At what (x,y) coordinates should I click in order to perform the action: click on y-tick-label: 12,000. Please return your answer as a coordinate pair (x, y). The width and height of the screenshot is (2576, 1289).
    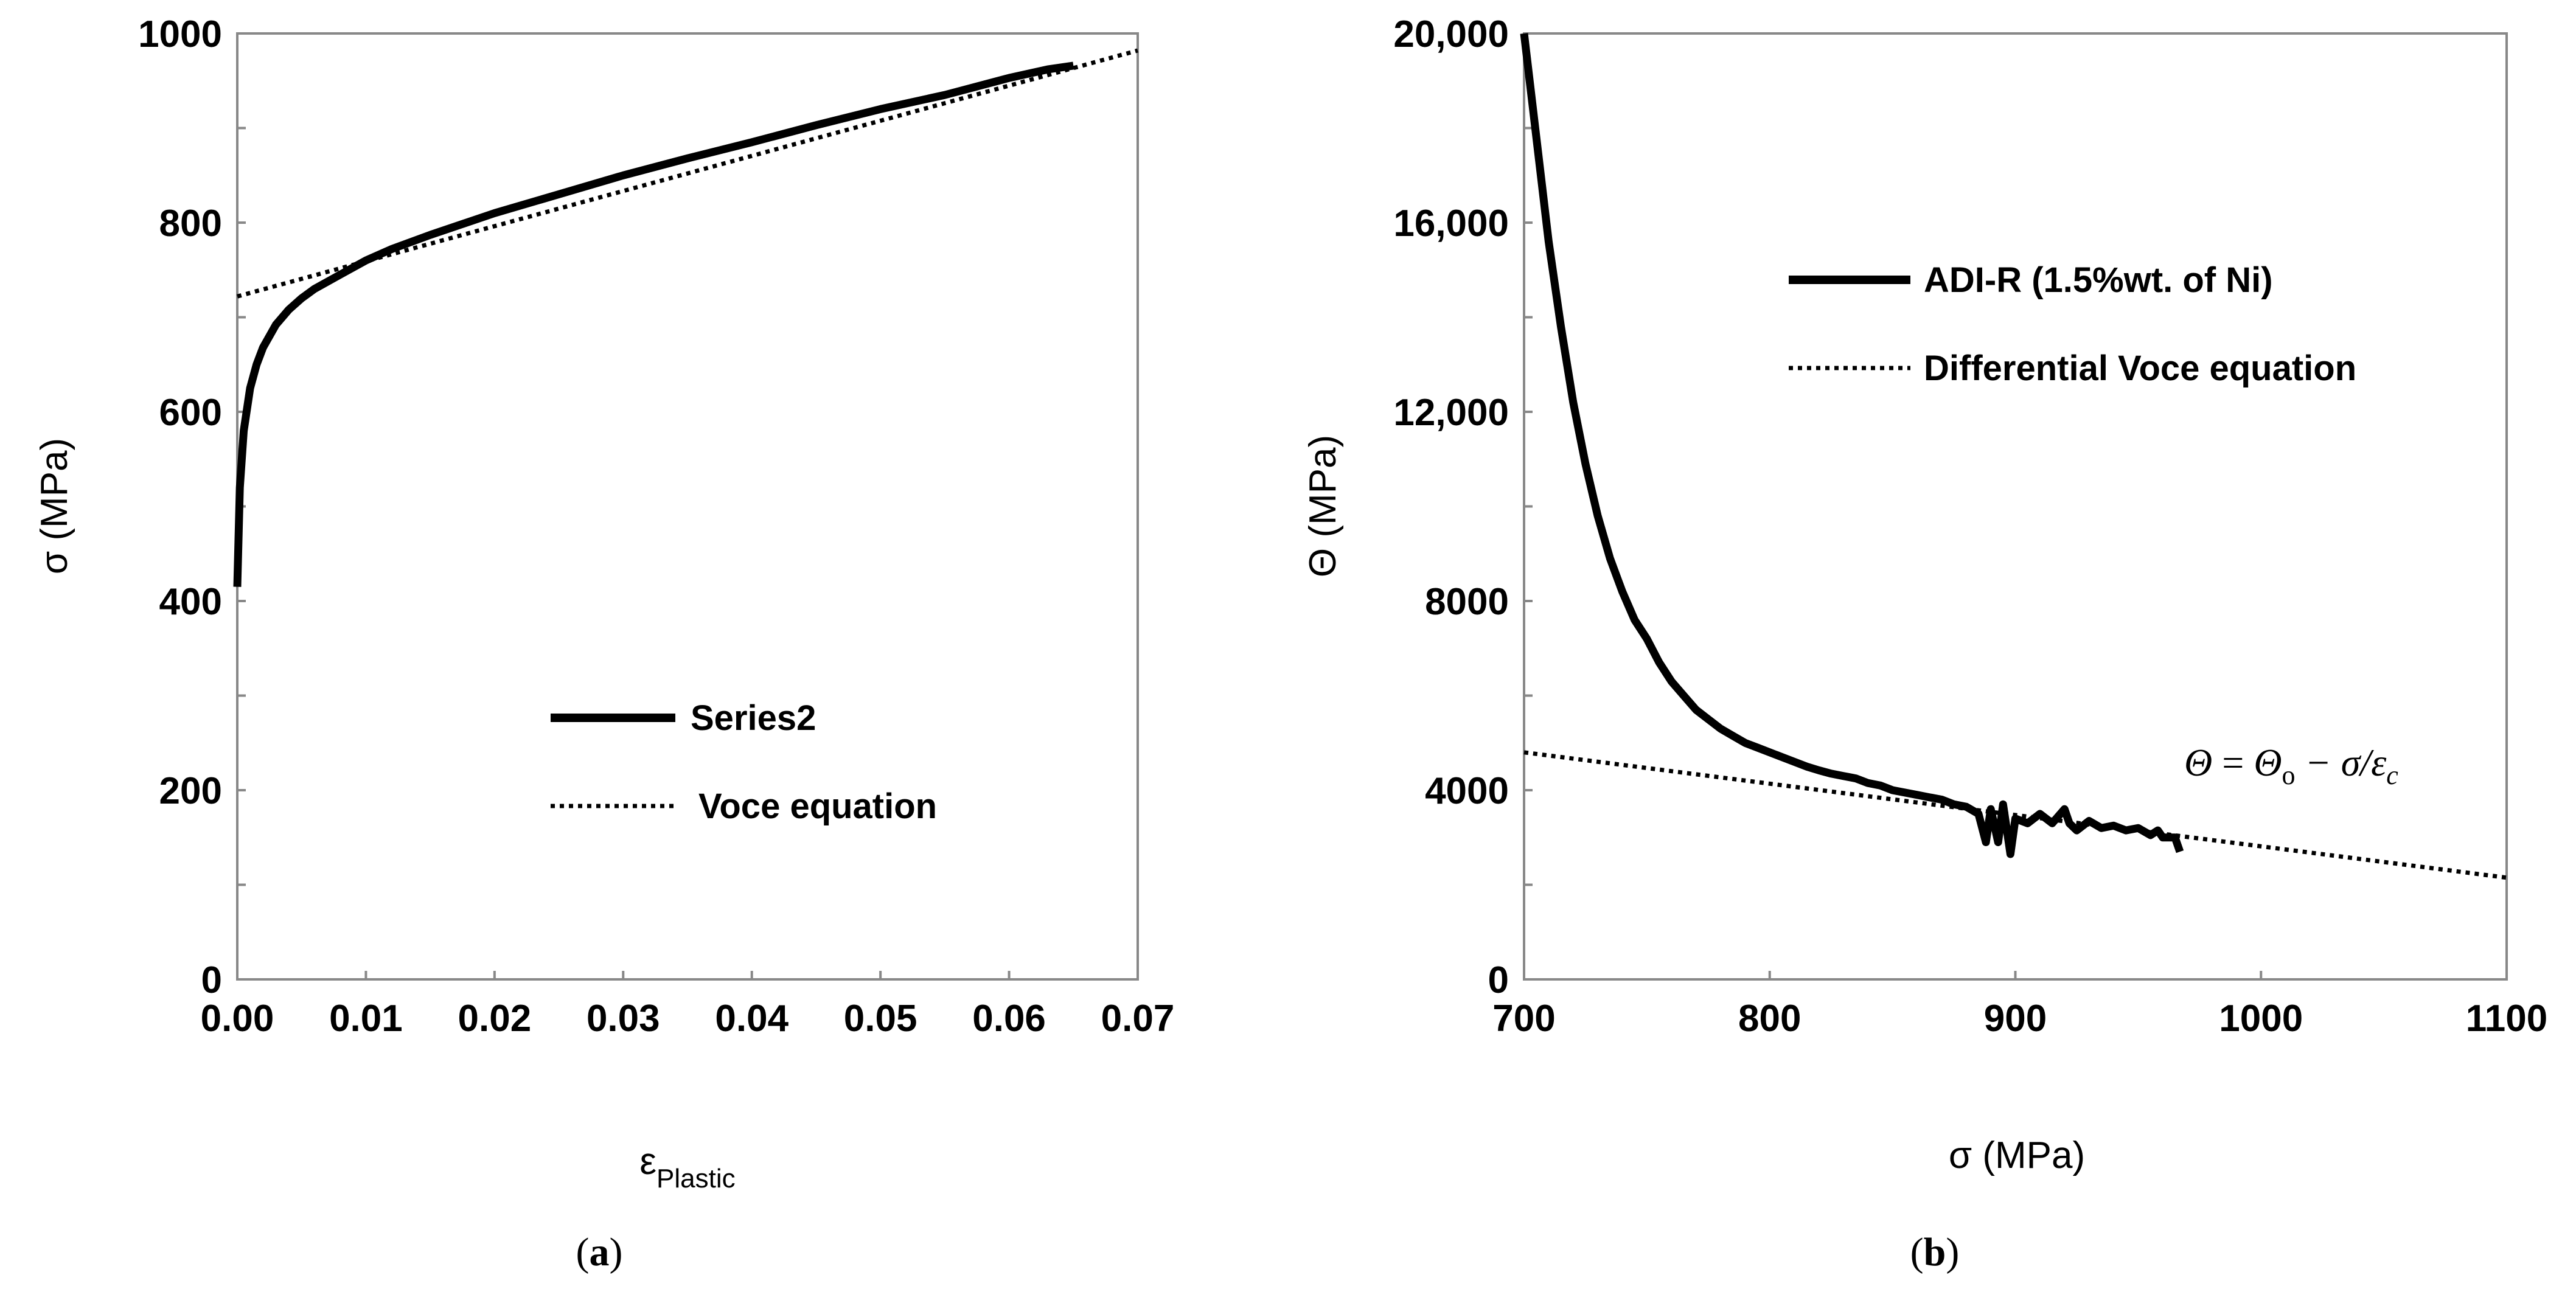
    Looking at the image, I should click on (1451, 413).